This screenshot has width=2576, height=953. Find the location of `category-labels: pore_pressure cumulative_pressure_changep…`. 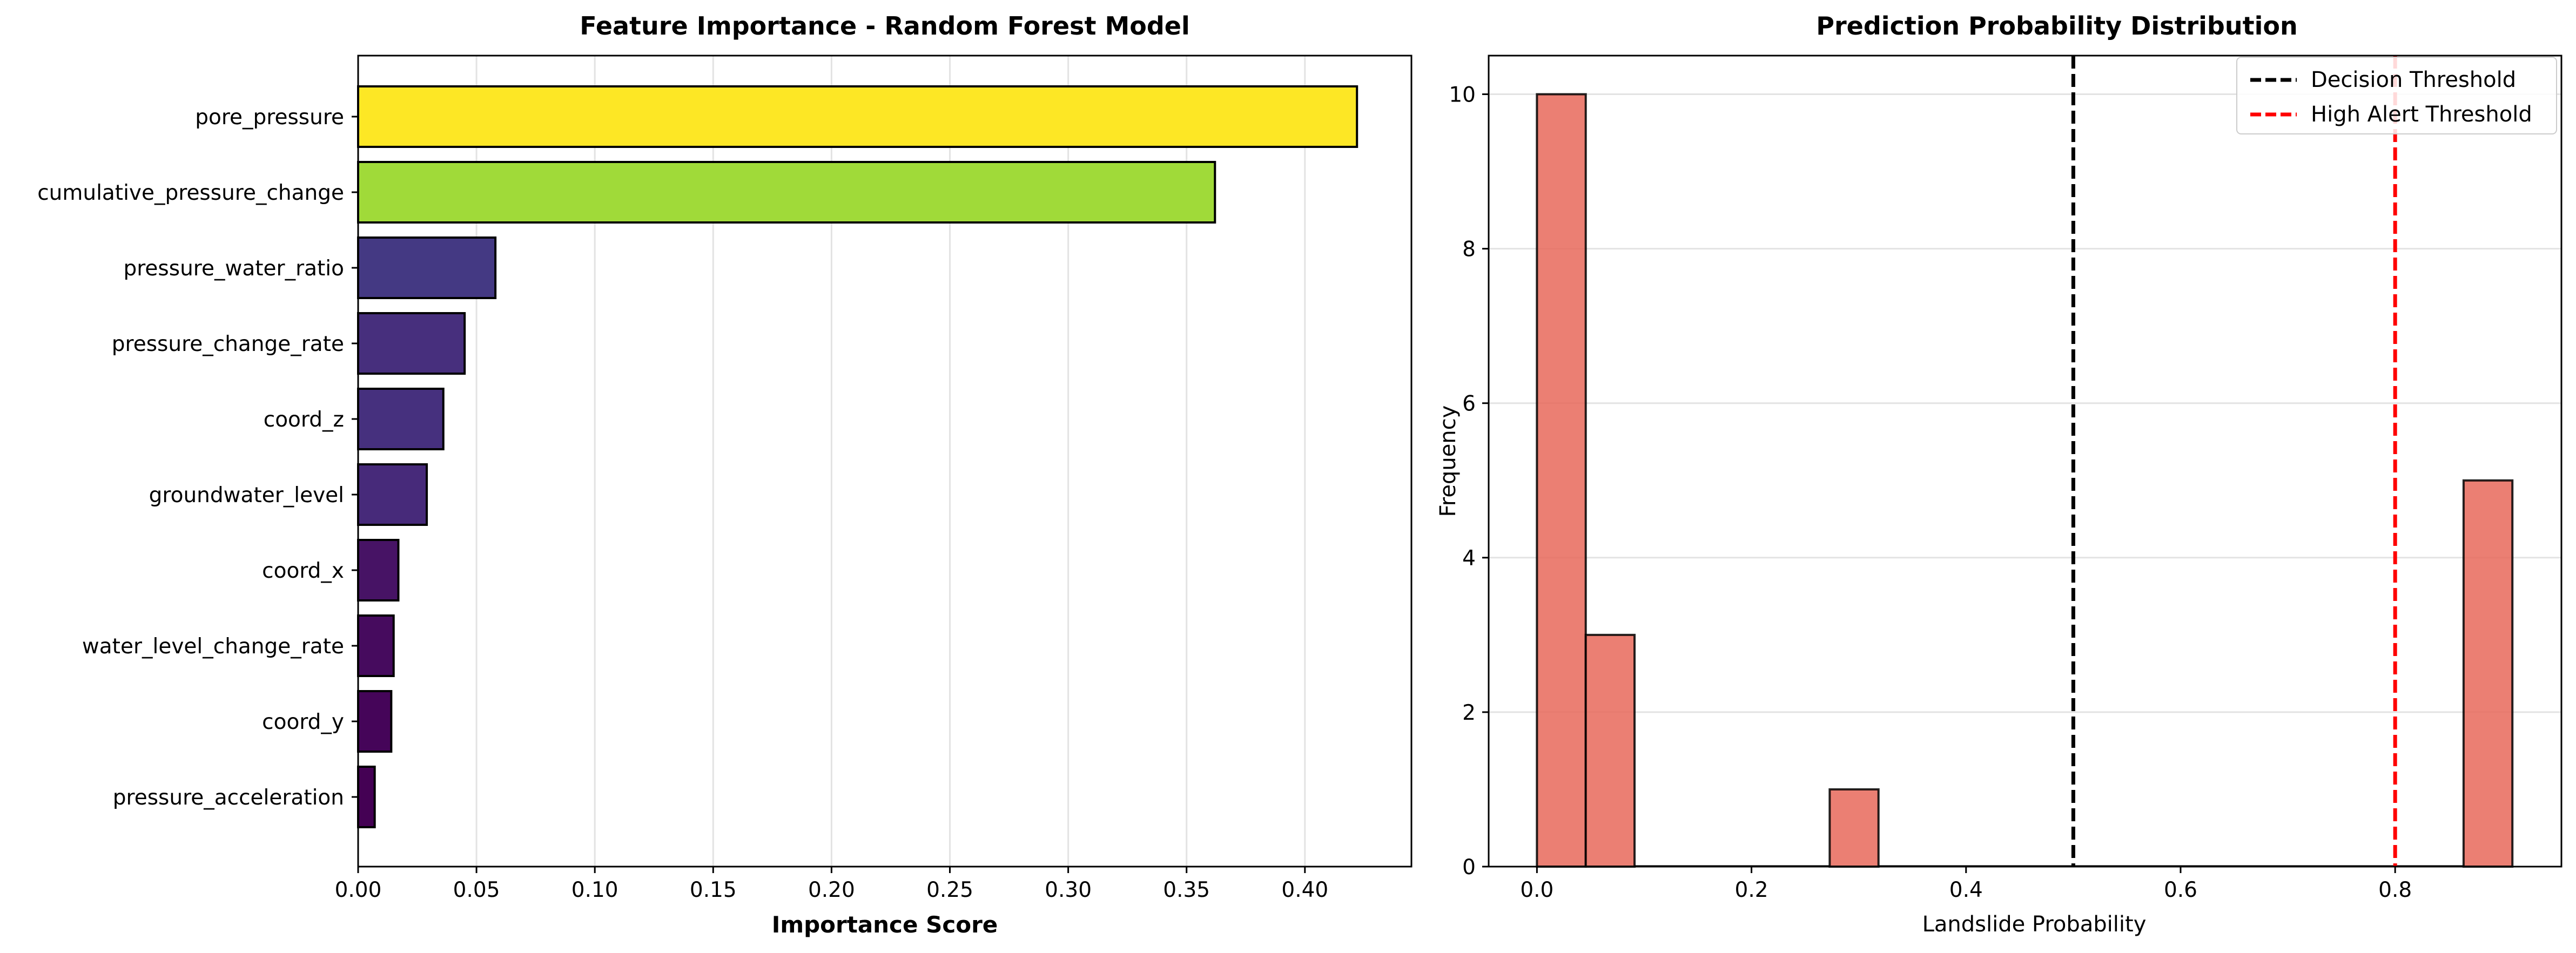

category-labels: pore_pressure cumulative_pressure_changep… is located at coordinates (197, 457).